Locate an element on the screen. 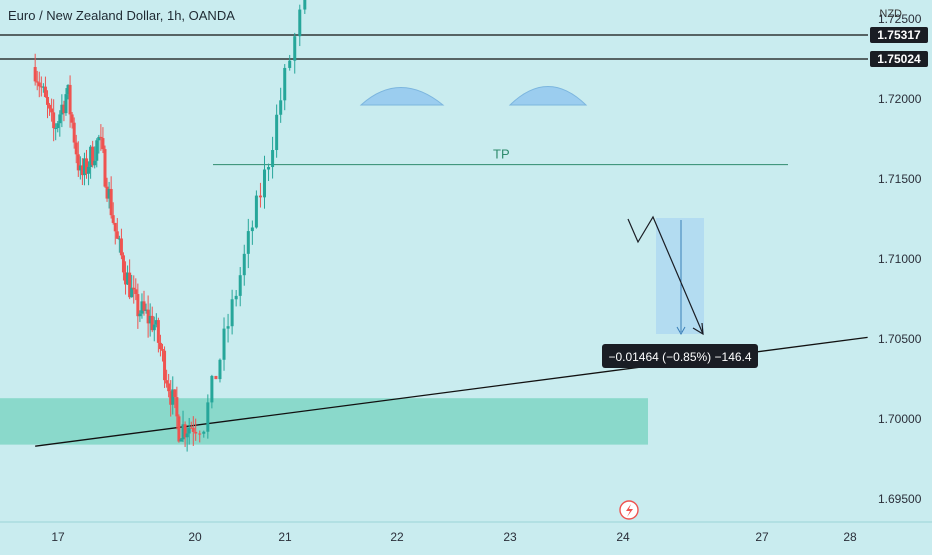 The height and width of the screenshot is (555, 932). price-axis-panel is located at coordinates (900, 275).